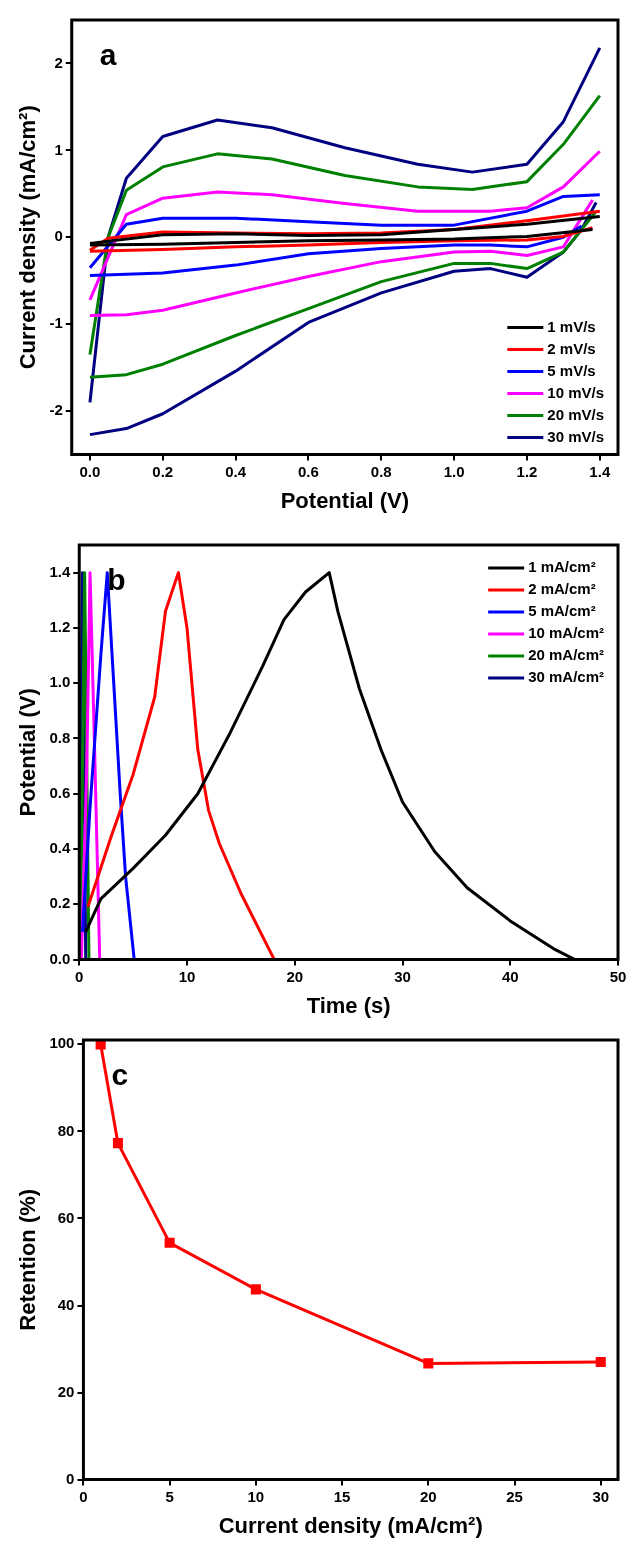 This screenshot has height=1557, width=640. What do you see at coordinates (120, 1075) in the screenshot?
I see `annotation: c` at bounding box center [120, 1075].